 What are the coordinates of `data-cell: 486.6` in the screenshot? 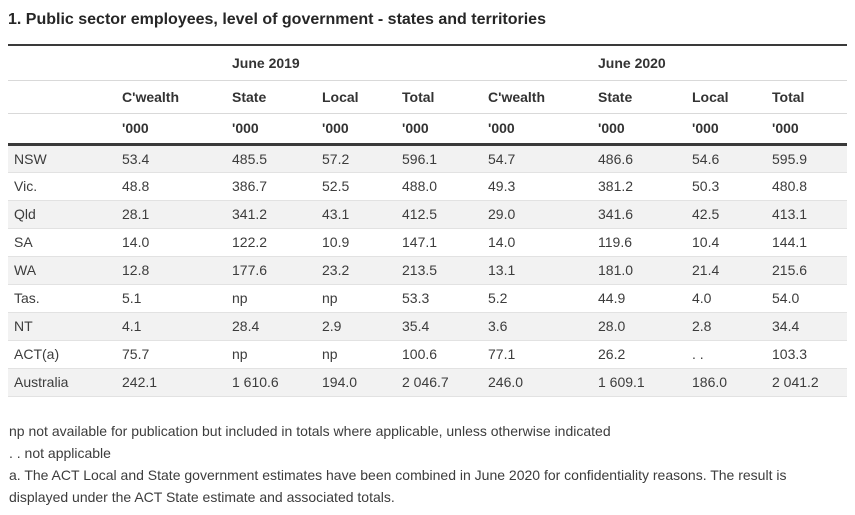 It's located at (616, 158).